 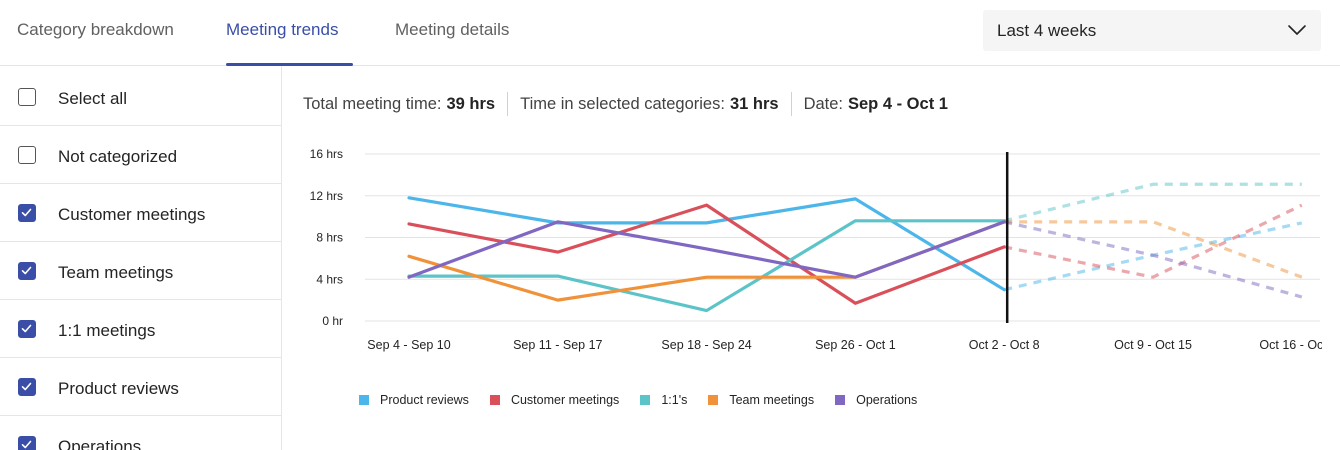 What do you see at coordinates (823, 103) in the screenshot?
I see `date-label: Date:` at bounding box center [823, 103].